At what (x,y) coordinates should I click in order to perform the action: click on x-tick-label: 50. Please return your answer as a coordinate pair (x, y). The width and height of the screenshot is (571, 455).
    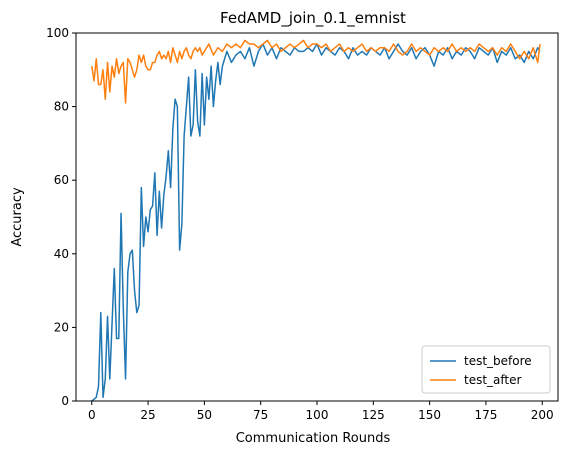
    Looking at the image, I should click on (204, 415).